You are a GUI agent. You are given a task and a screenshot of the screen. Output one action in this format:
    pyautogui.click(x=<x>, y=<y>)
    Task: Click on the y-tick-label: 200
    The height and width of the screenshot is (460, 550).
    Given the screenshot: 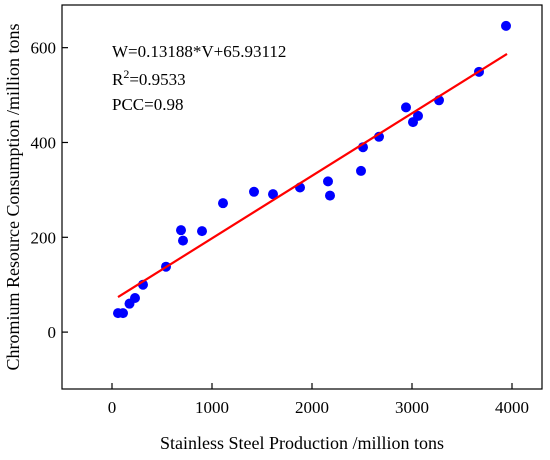 What is the action you would take?
    pyautogui.click(x=44, y=237)
    